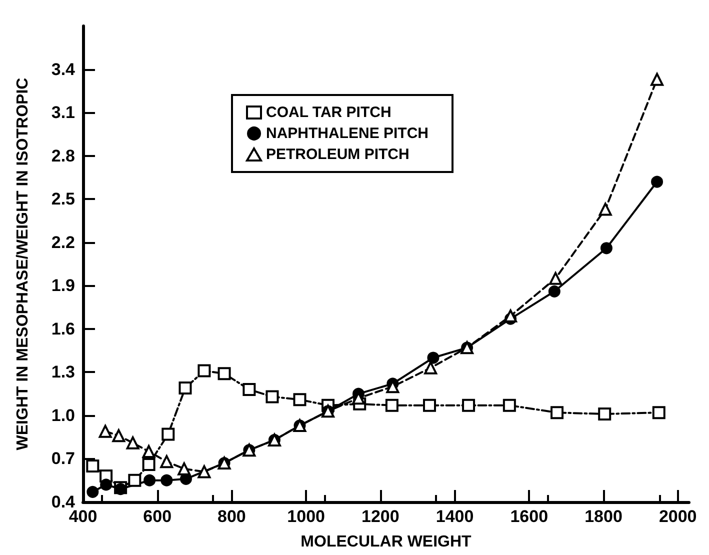 This screenshot has width=709, height=555. I want to click on x-tick-label: 800, so click(232, 516).